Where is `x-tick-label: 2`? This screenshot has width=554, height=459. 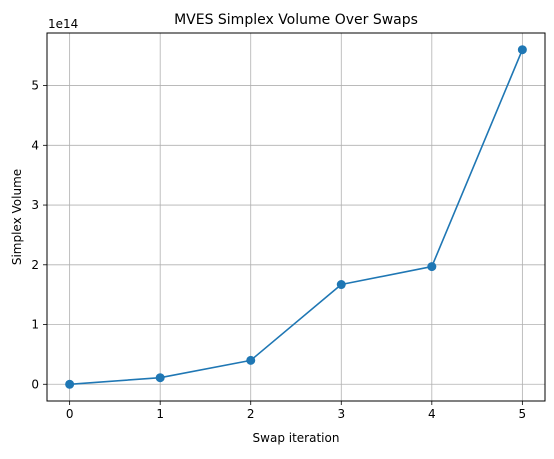 x-tick-label: 2 is located at coordinates (251, 414).